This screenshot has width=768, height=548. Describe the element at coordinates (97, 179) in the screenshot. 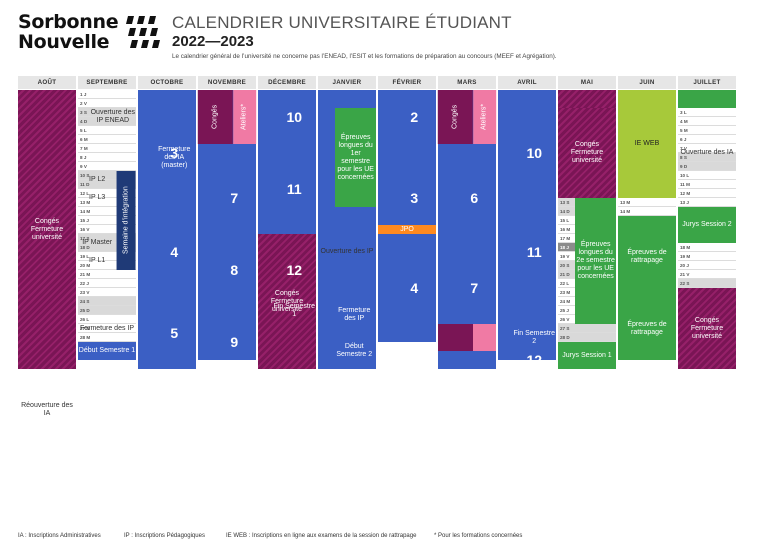

I see `ip-l2-label-text: IP L2` at that location.